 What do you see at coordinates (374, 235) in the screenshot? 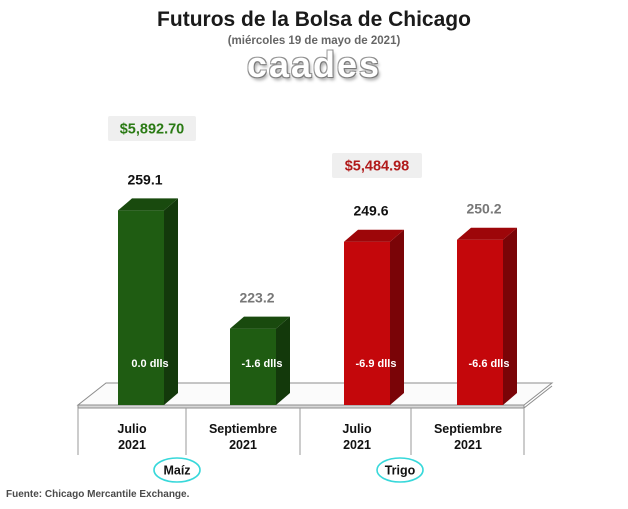
I see `bar-3-top` at bounding box center [374, 235].